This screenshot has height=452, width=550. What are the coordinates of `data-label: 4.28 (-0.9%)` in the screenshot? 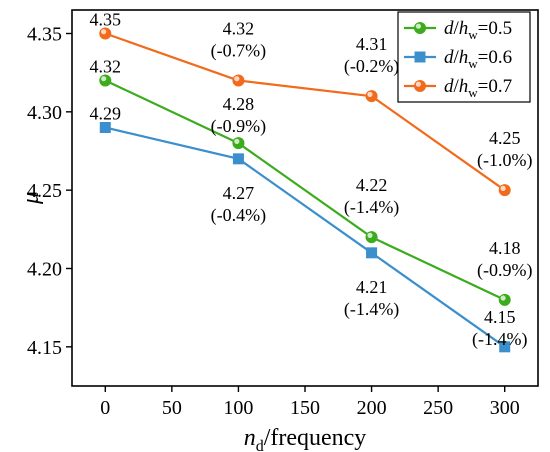 It's located at (238, 115).